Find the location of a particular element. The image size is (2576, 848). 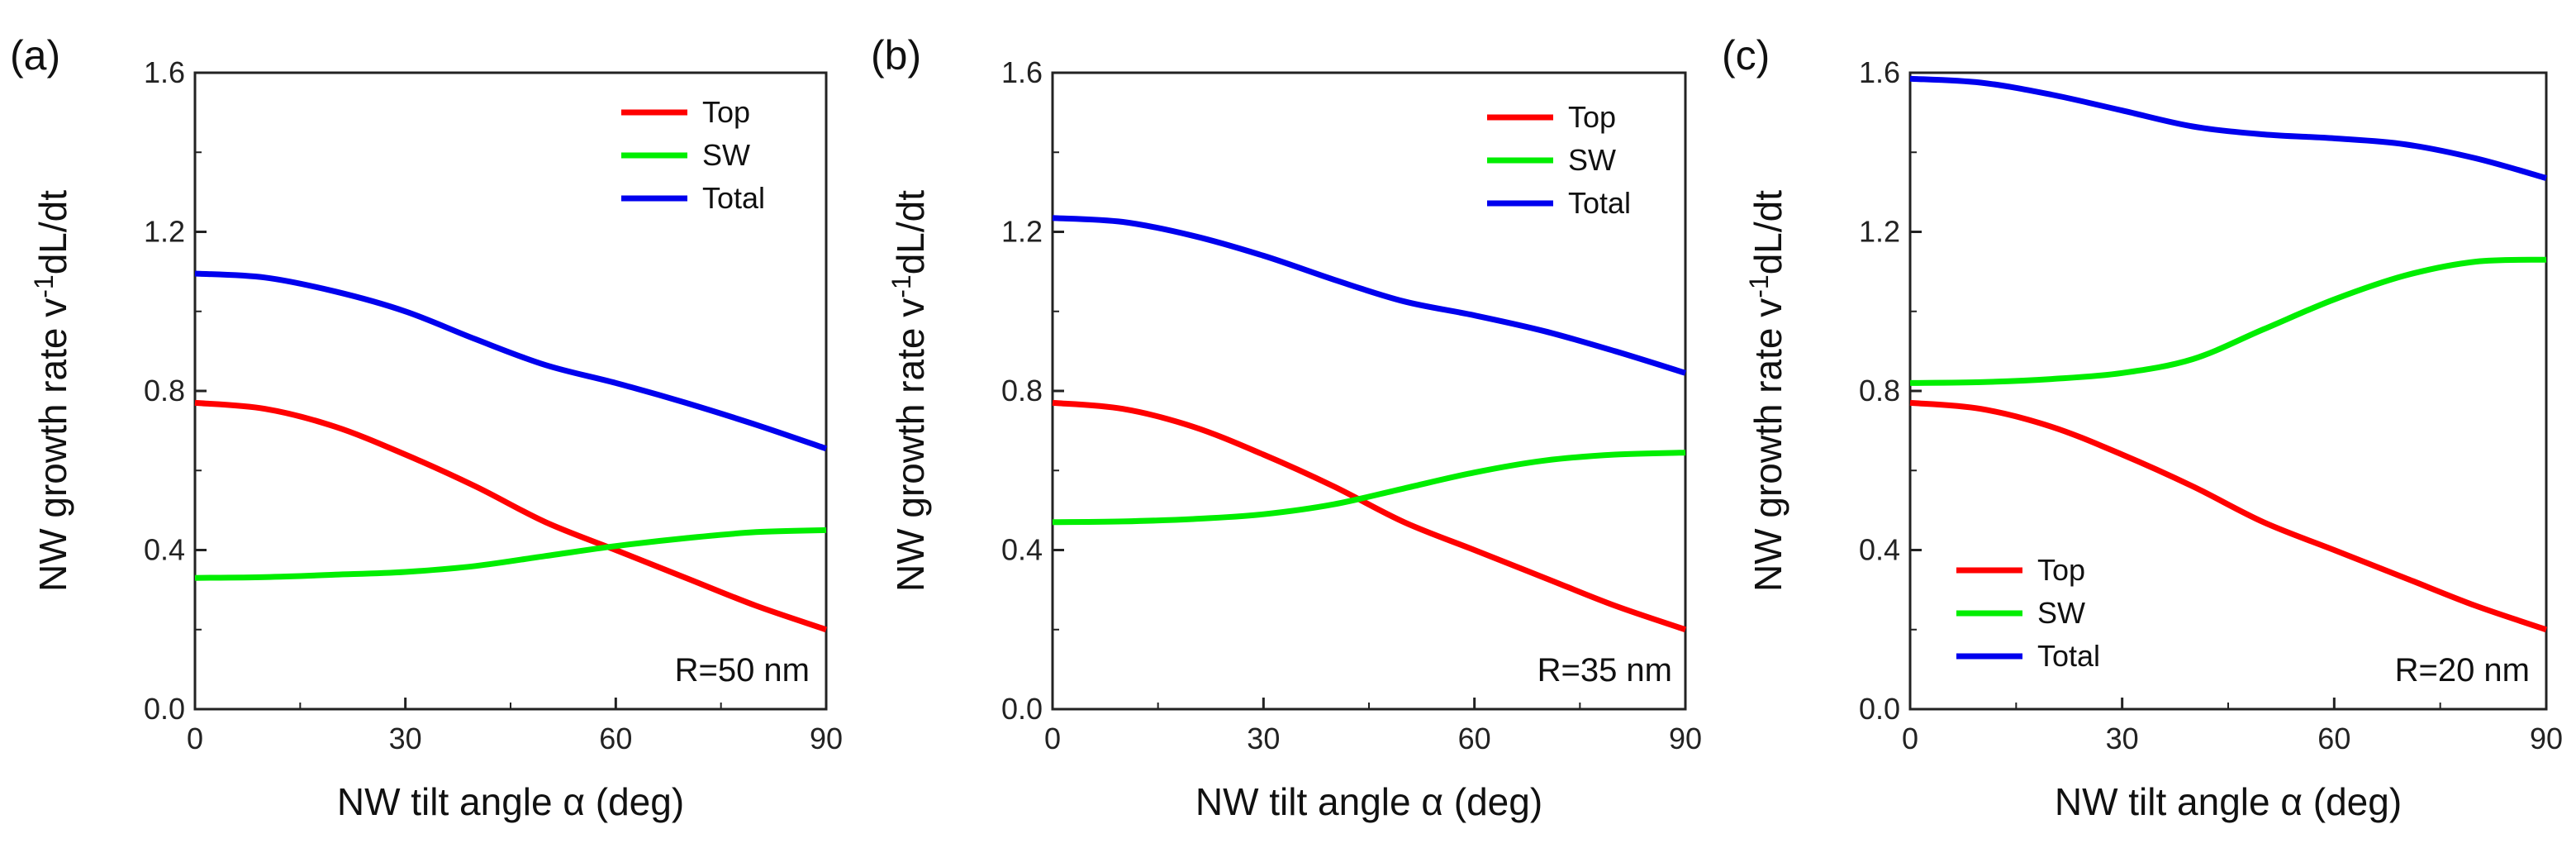

panel-label: (c) is located at coordinates (1746, 55).